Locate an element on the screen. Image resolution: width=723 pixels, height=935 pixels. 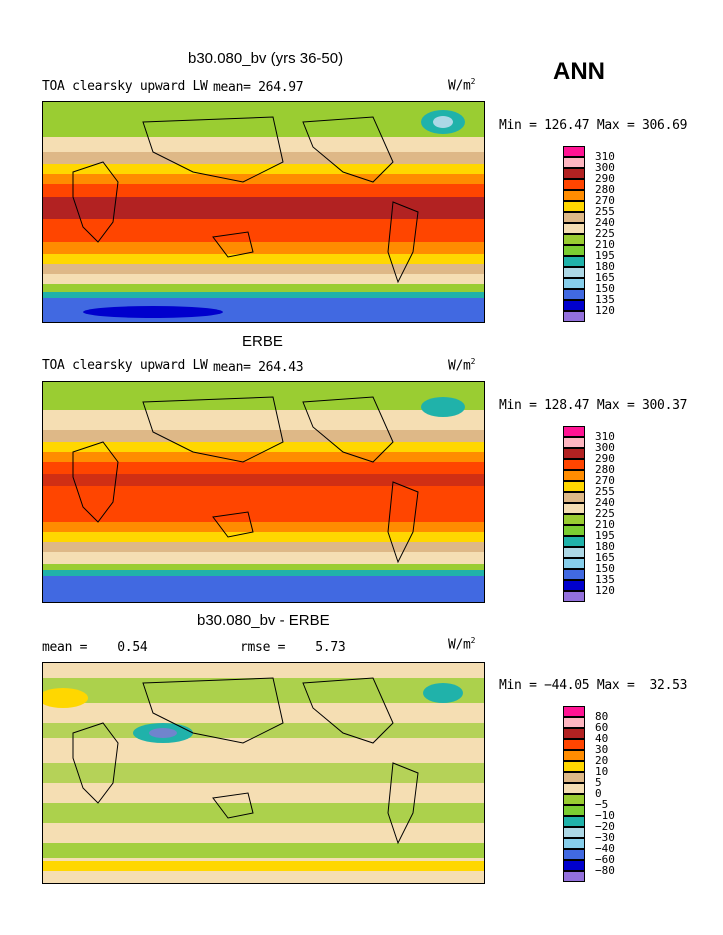
season-label: ANN is located at coordinates (579, 71).